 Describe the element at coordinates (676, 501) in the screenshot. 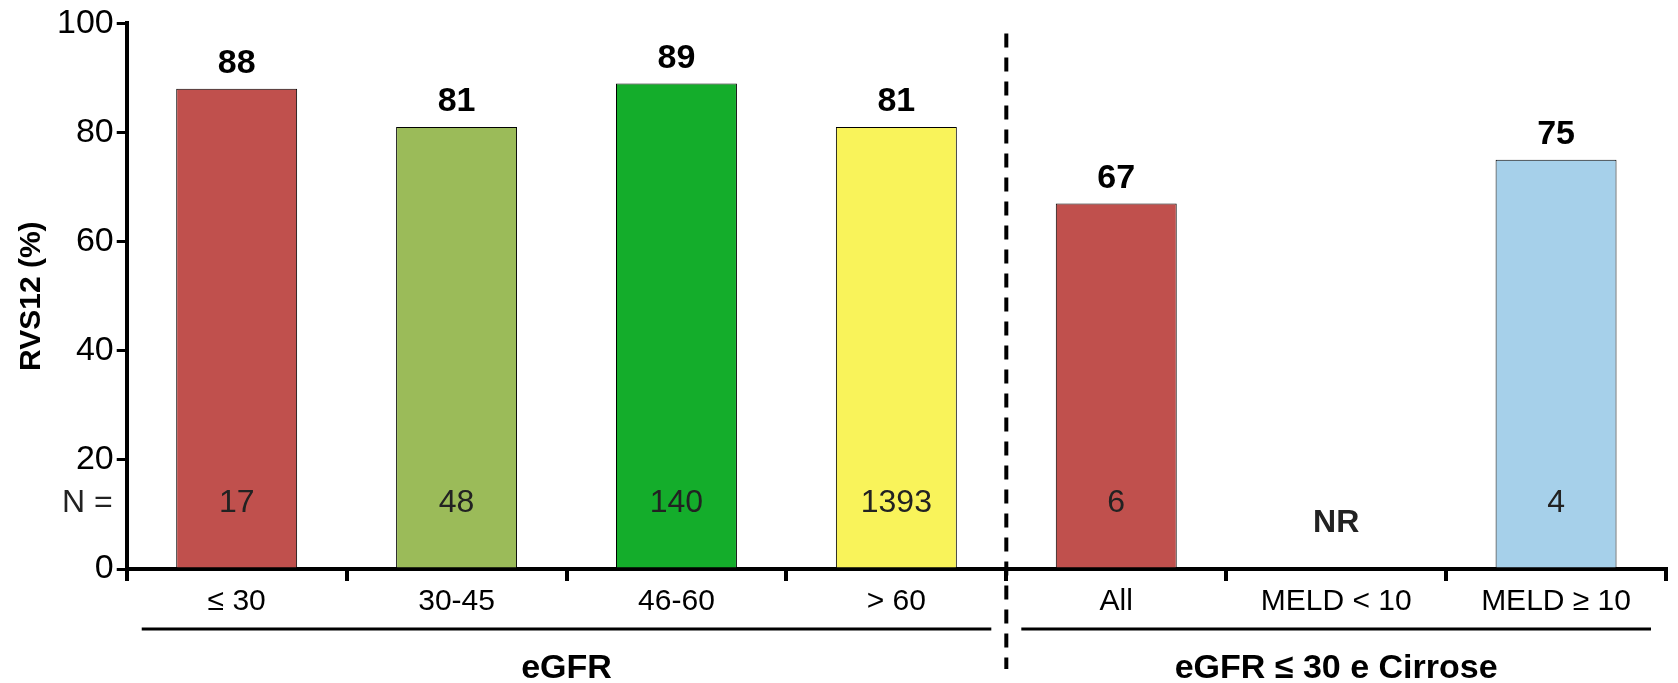

I see `annotation: 140` at that location.